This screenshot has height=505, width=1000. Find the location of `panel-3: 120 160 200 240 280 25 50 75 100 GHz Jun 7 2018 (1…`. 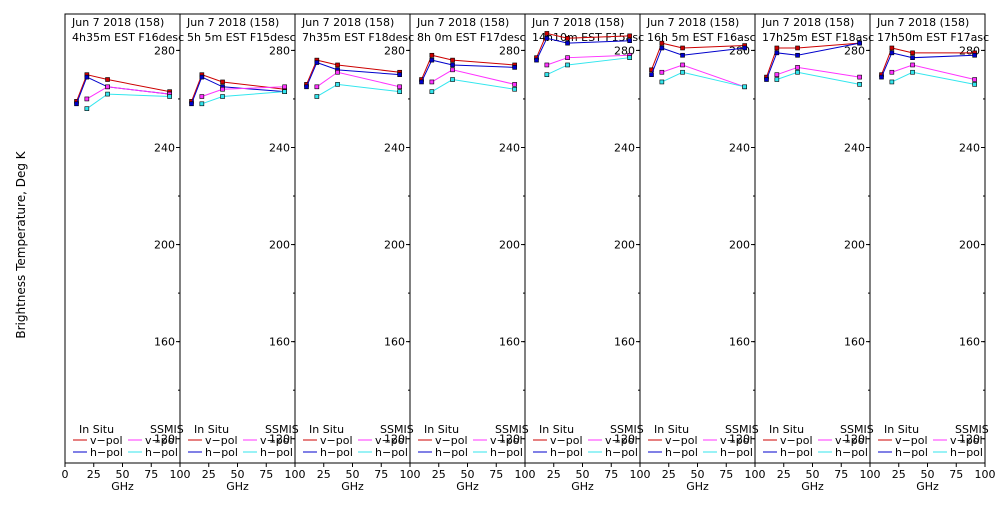

panel-3: 120 160 200 240 280 25 50 75 100 GHz Jun 7 2018 (1… is located at coordinates (357, 253).